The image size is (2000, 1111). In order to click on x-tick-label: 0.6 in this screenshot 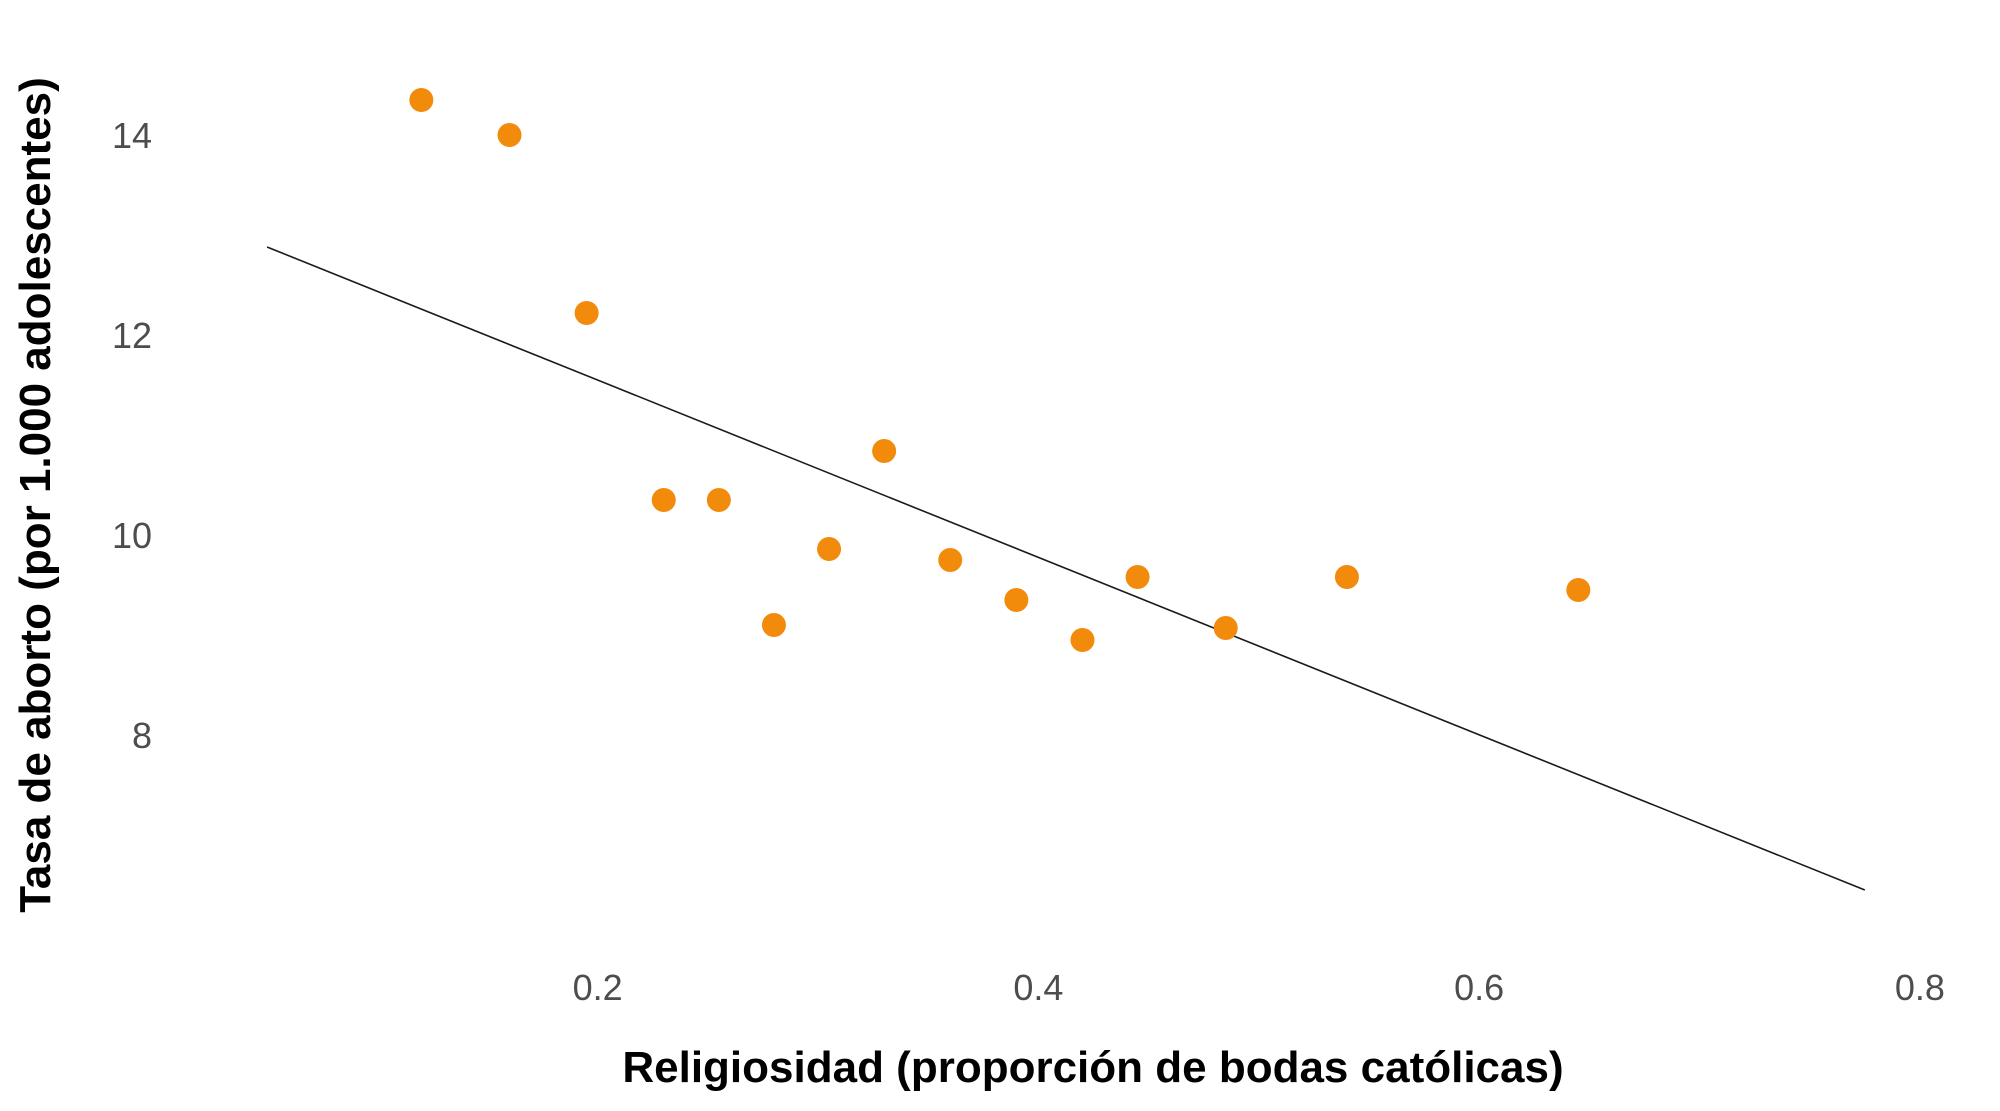, I will do `click(1479, 987)`.